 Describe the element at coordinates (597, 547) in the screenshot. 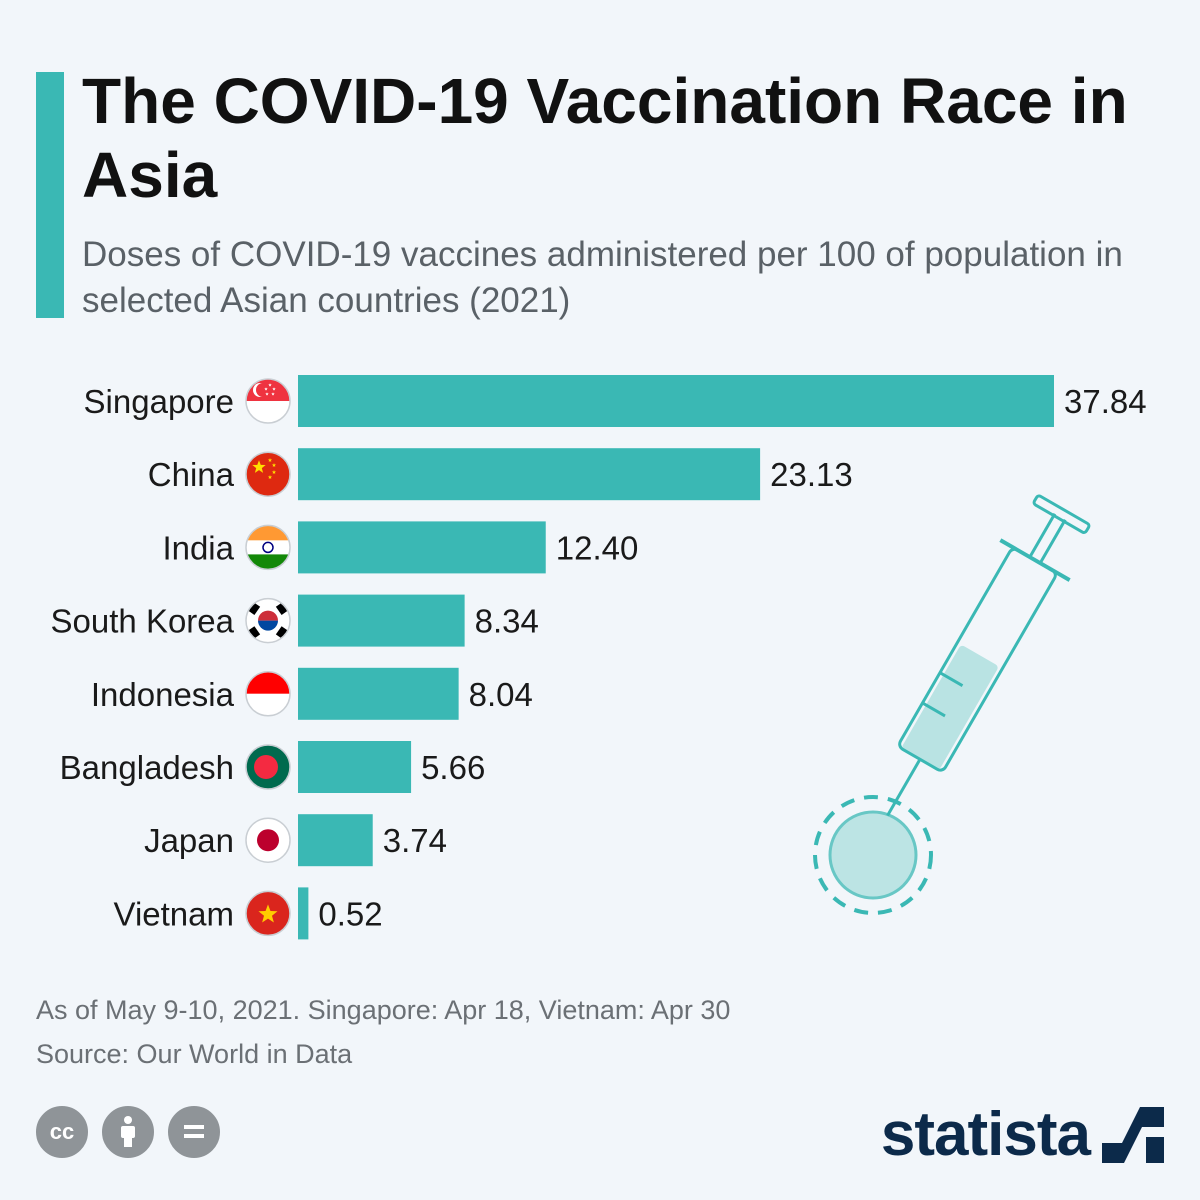

I see `value-label: 12.40` at that location.